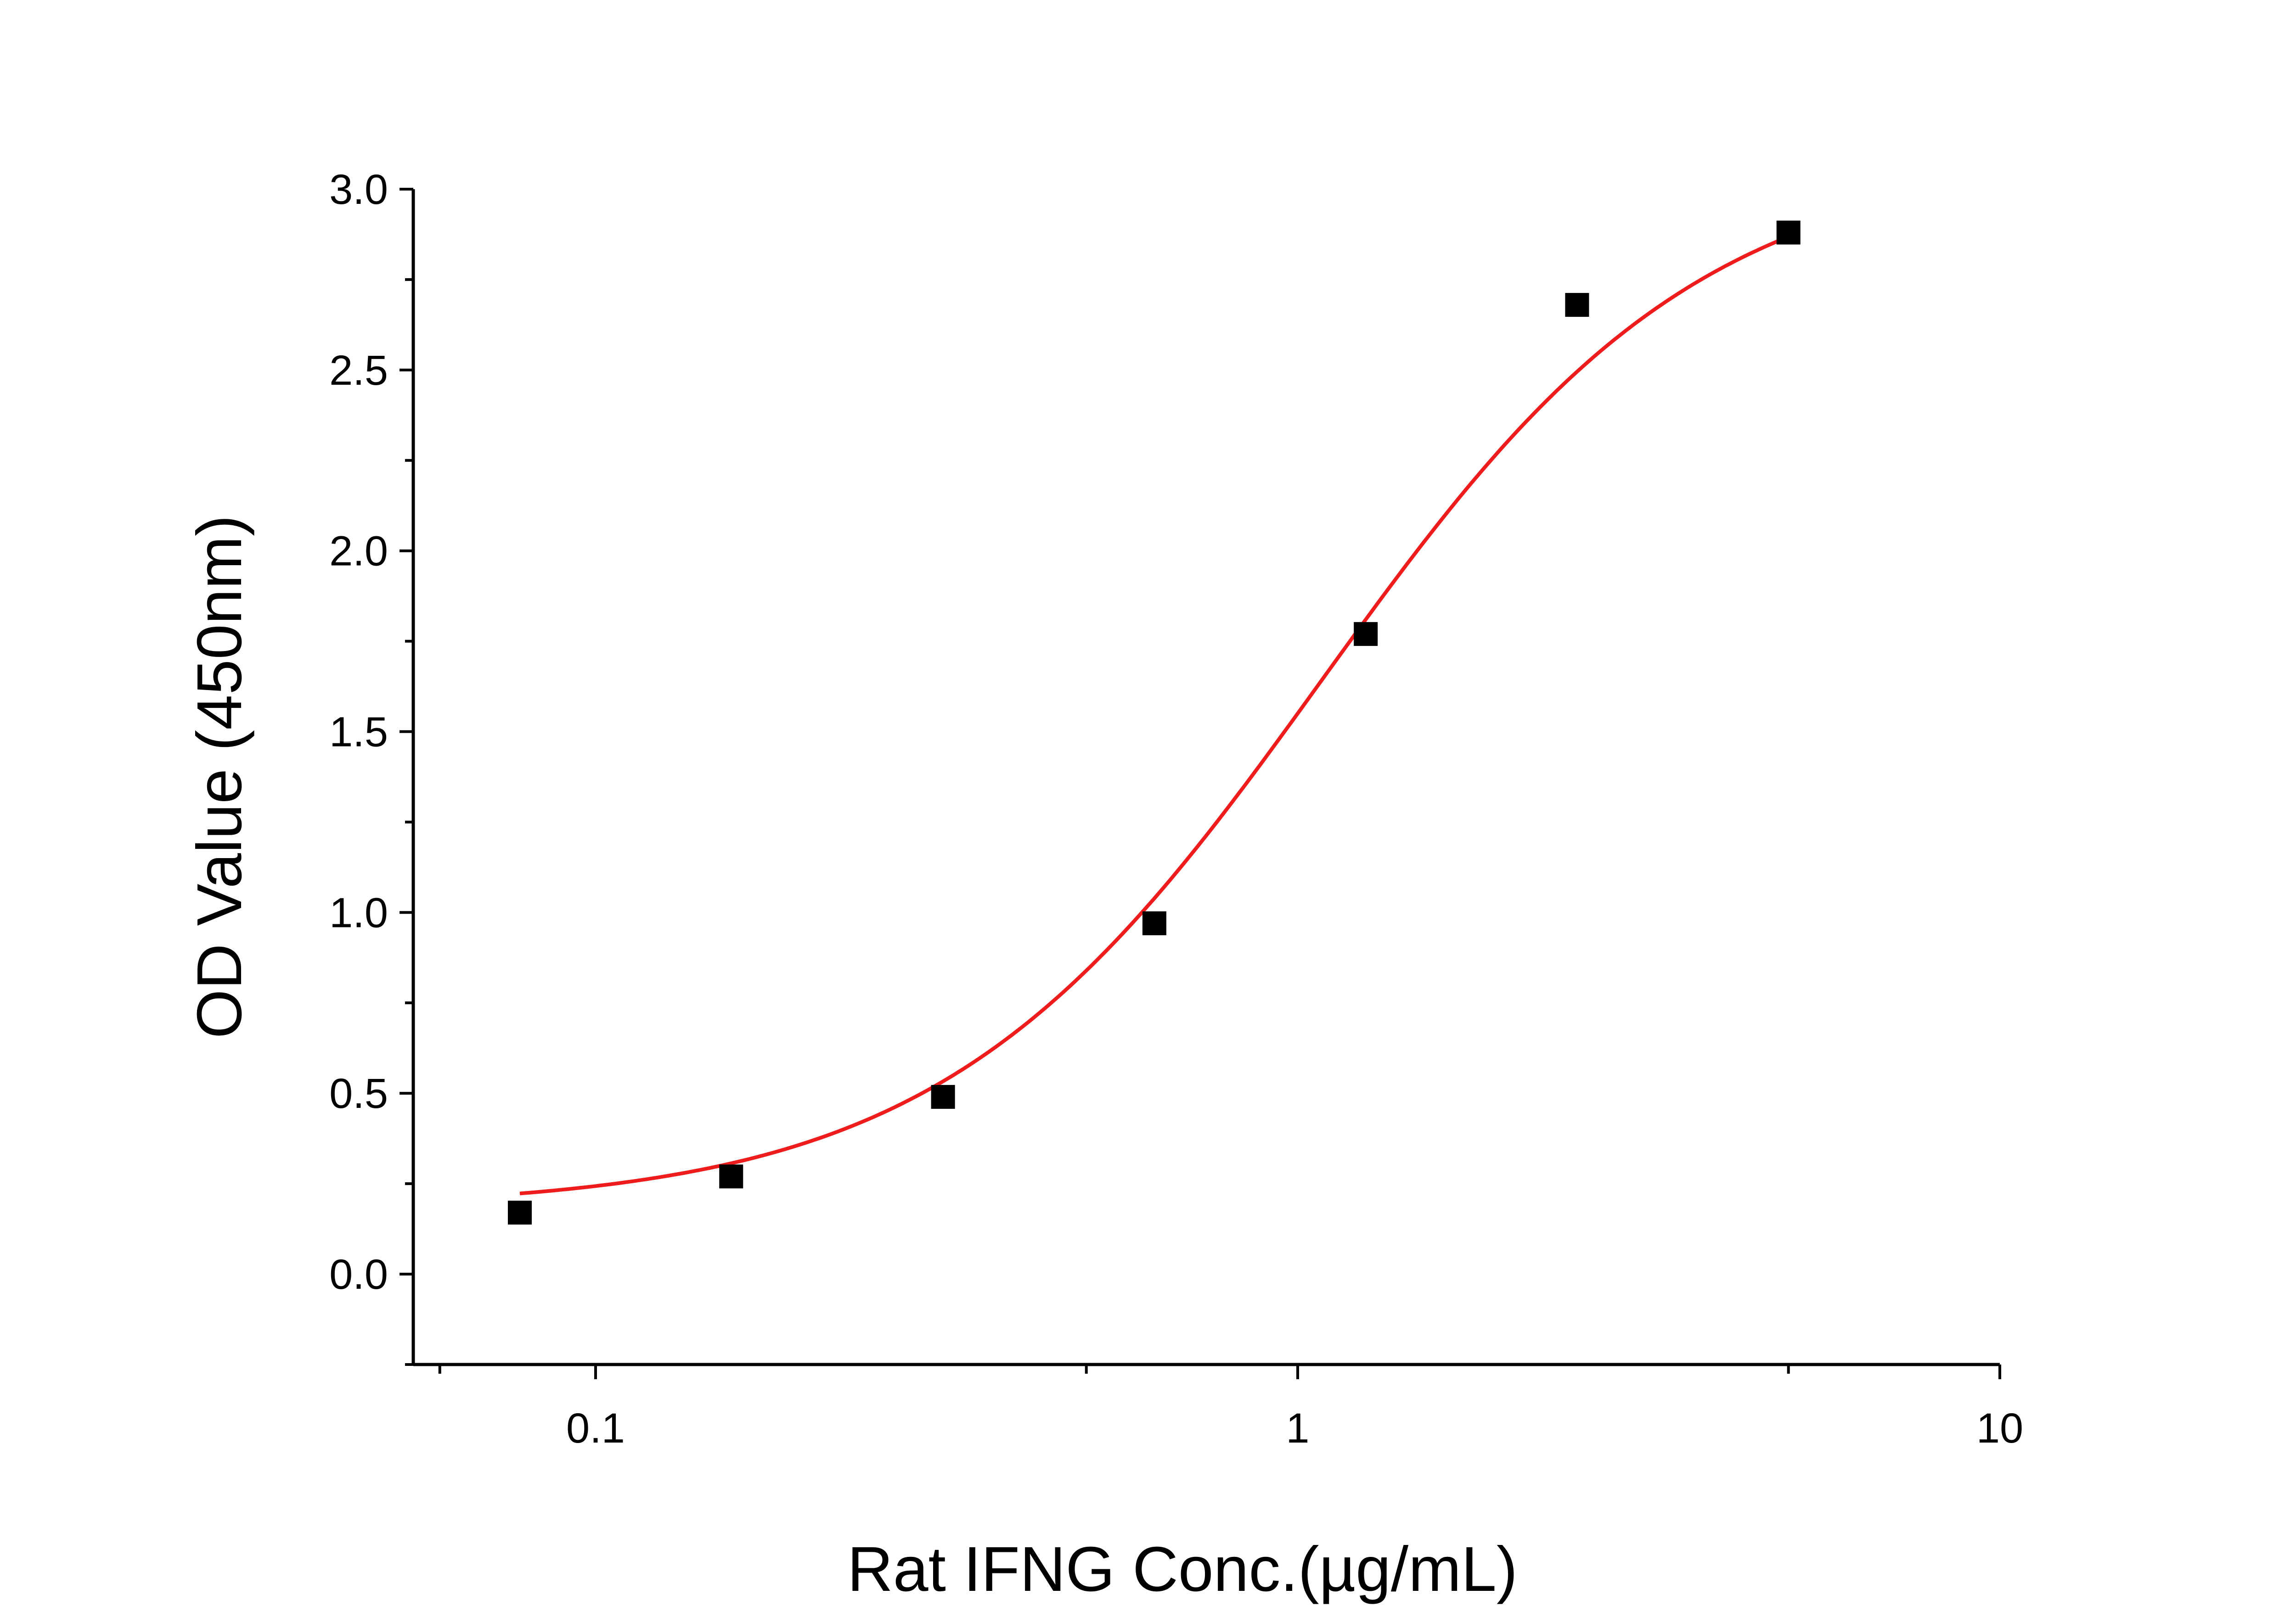  What do you see at coordinates (359, 370) in the screenshot?
I see `y-tick-label: 2.5` at bounding box center [359, 370].